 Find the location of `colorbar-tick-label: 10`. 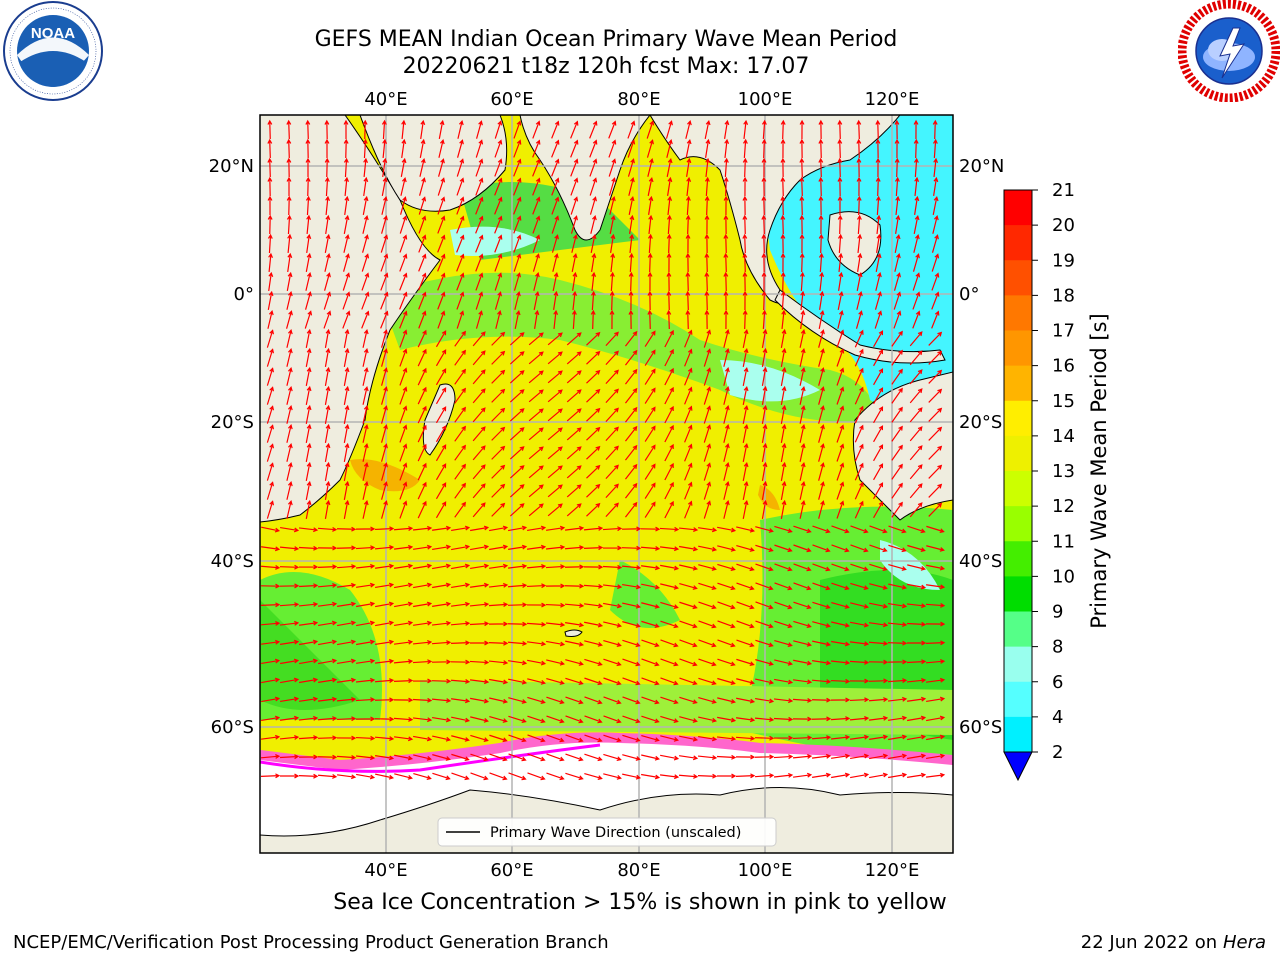

colorbar-tick-label: 10 is located at coordinates (1063, 576).